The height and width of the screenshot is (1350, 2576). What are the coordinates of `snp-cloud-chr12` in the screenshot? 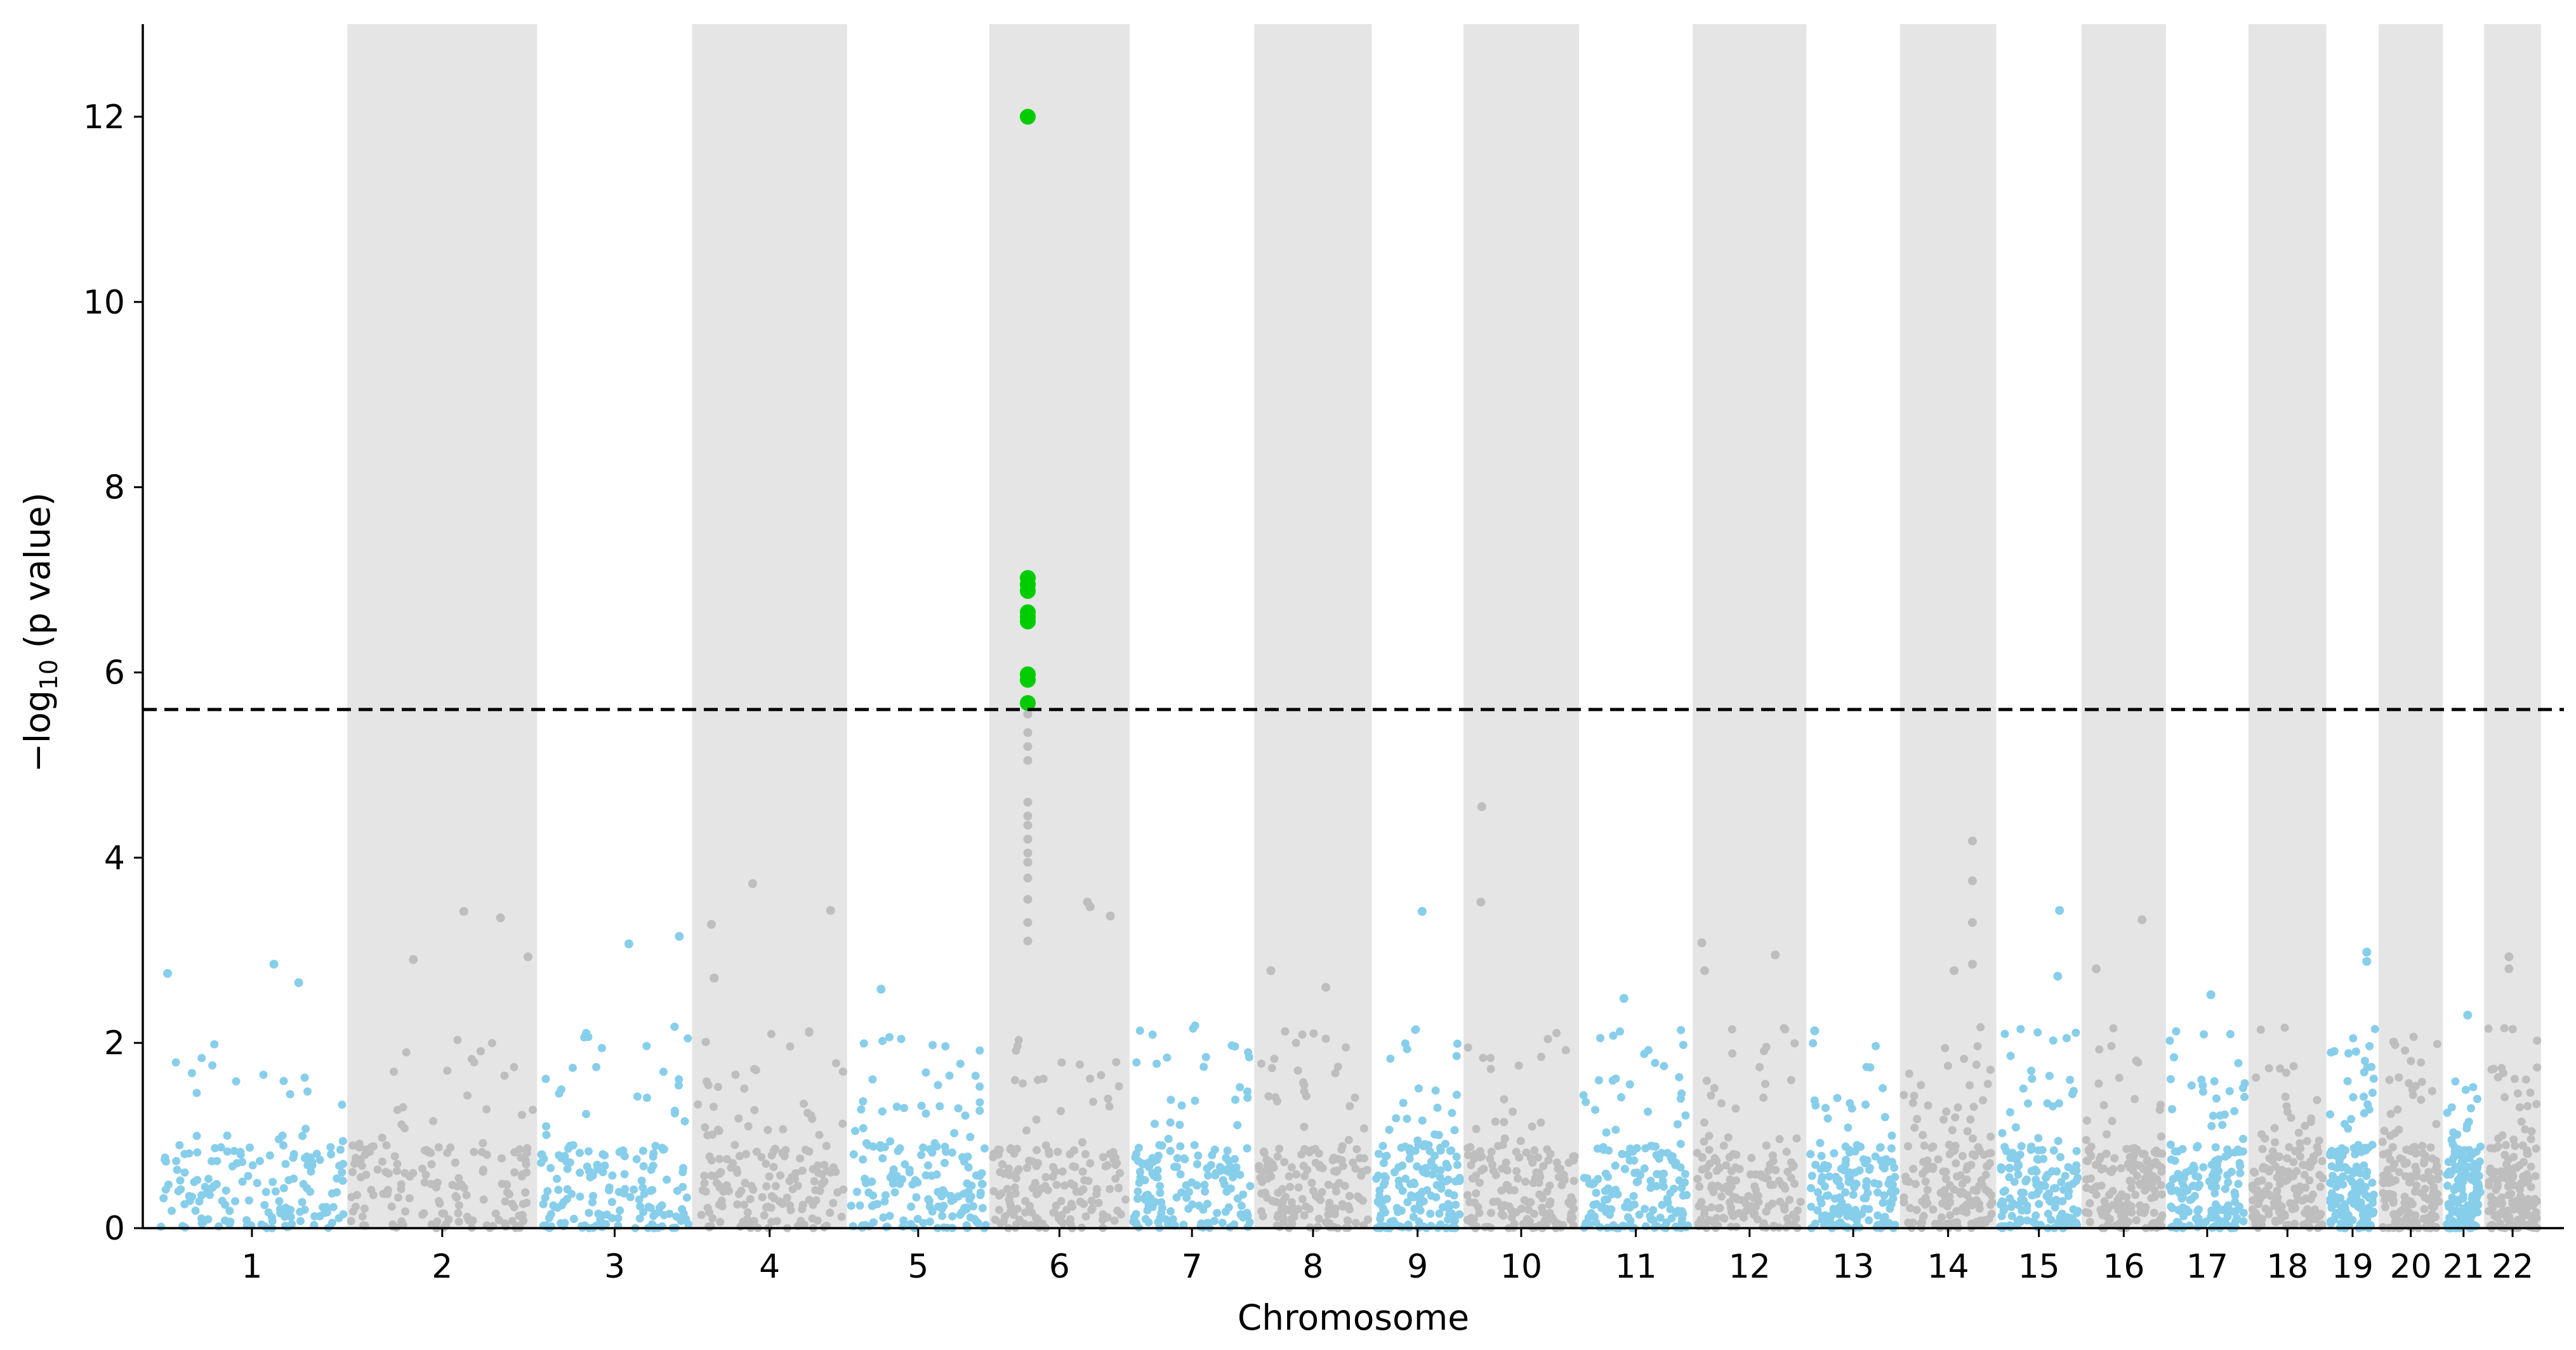 It's located at (1749, 1128).